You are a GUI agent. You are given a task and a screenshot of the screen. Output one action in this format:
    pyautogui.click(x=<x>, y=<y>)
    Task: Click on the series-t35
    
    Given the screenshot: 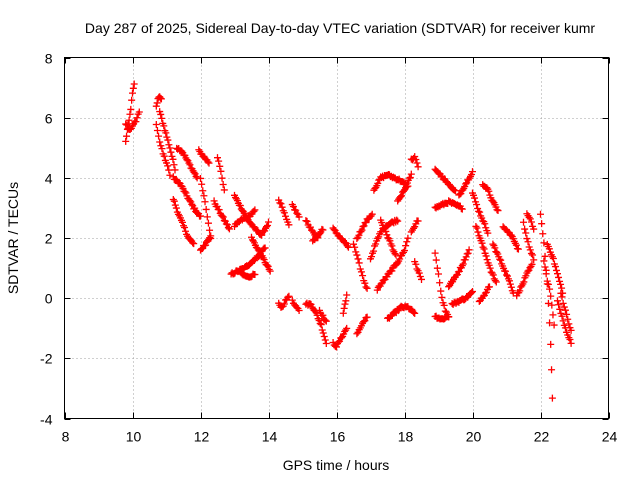 What is the action you would take?
    pyautogui.click(x=392, y=264)
    